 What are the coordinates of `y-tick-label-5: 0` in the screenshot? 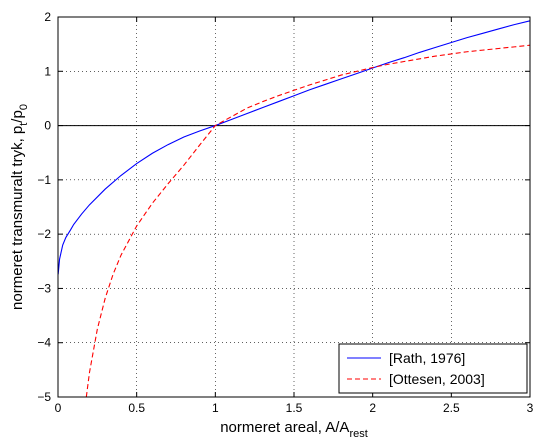 It's located at (47, 126).